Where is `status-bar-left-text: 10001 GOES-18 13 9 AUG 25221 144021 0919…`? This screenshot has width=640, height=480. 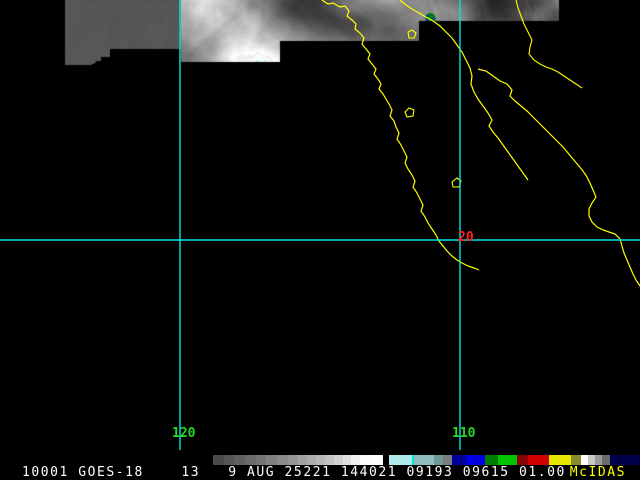 status-bar-left-text: 10001 GOES-18 13 9 AUG 25221 144021 0919… is located at coordinates (294, 472).